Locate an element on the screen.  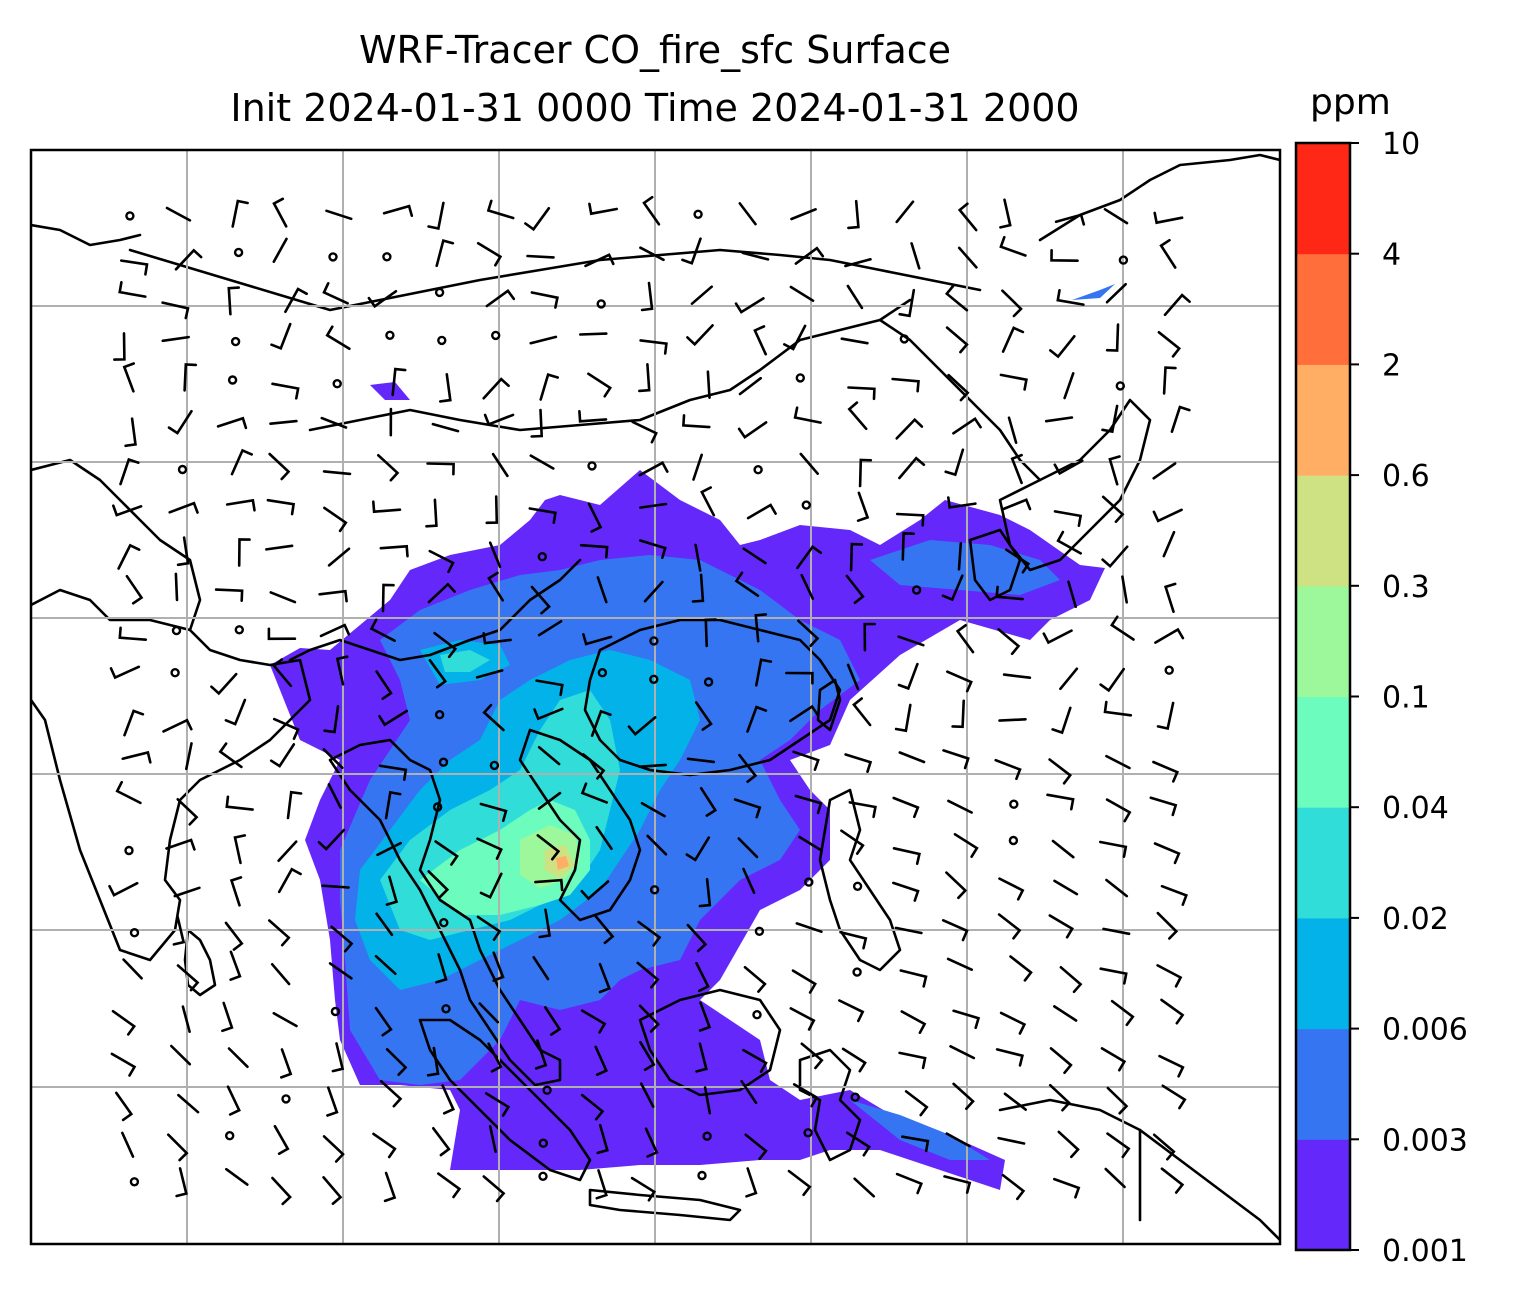
border-russia-south is located at coordinates (555, 280).